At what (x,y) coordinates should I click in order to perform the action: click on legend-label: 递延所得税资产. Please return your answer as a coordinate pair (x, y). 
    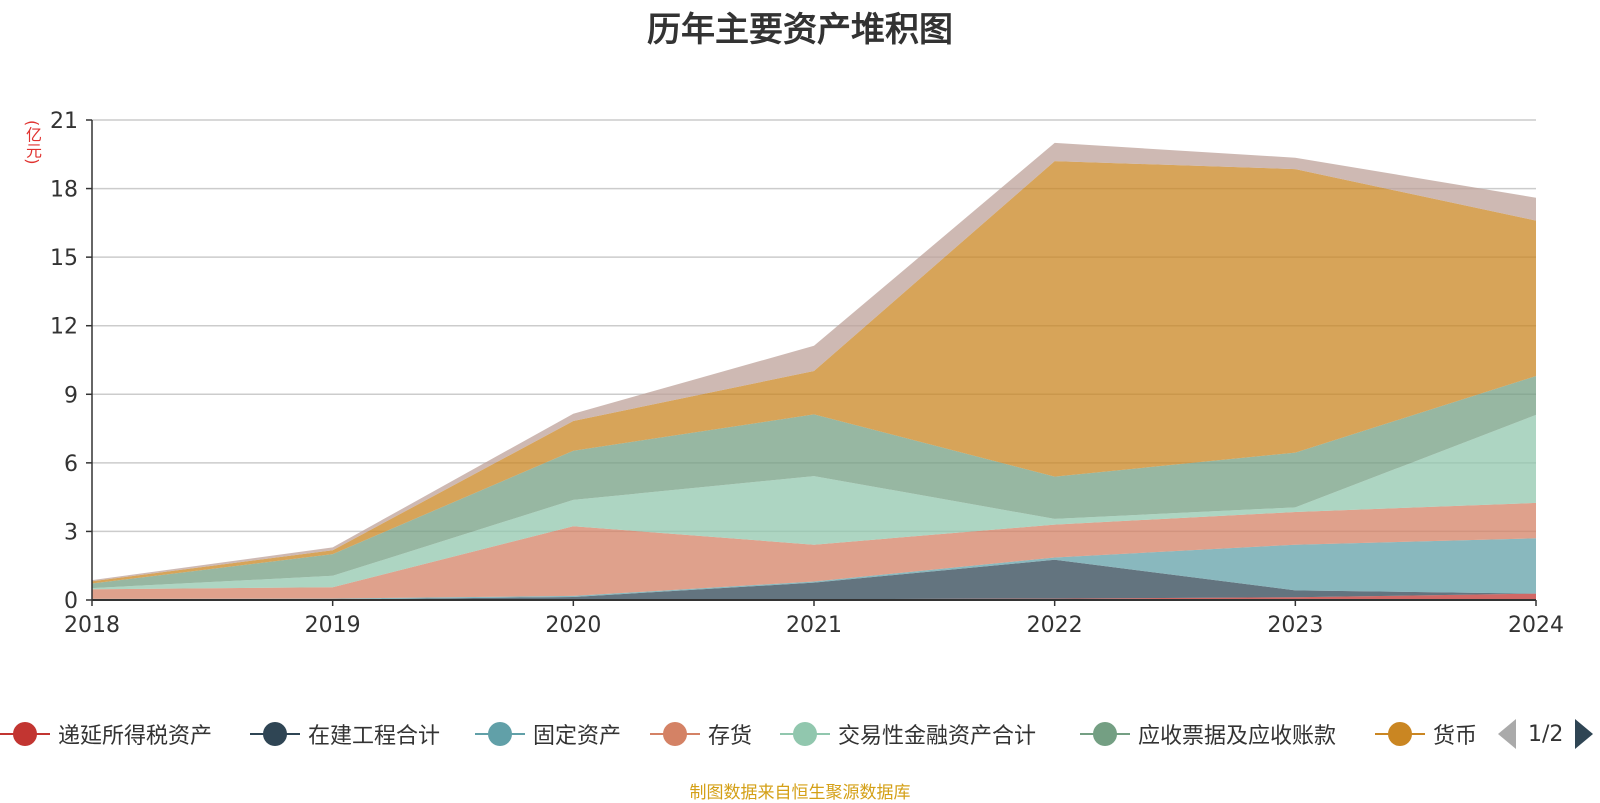
    Looking at the image, I should click on (135, 736).